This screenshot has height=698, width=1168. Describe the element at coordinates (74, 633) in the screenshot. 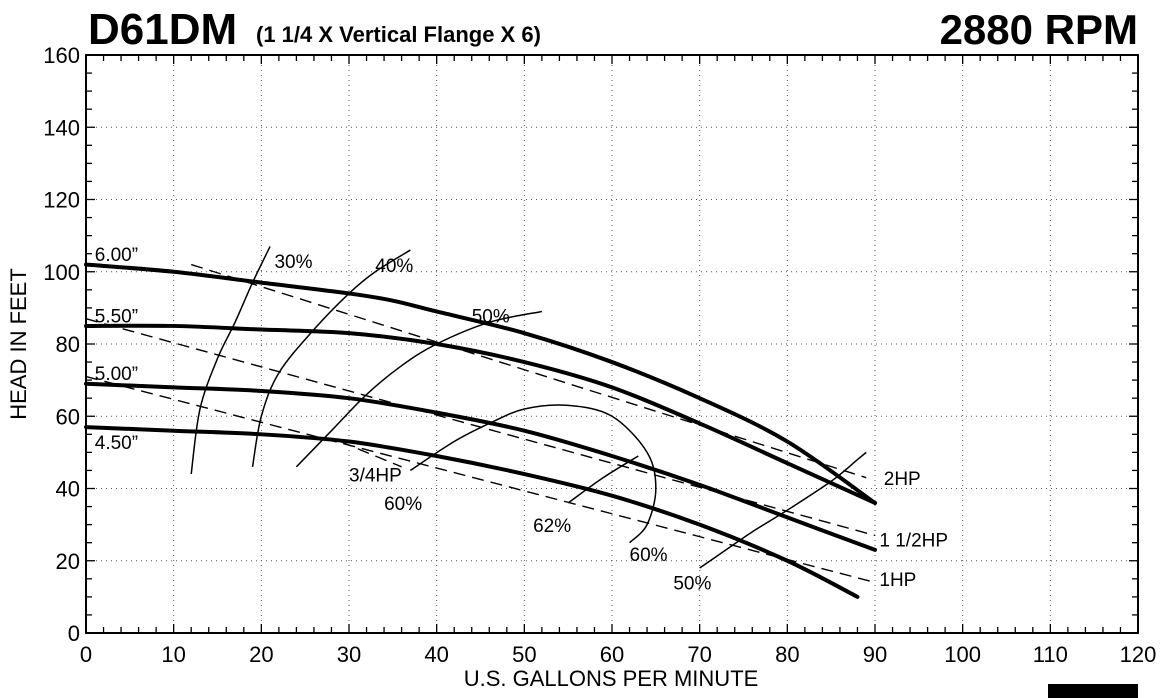

I see `y-tick-label: 0` at that location.